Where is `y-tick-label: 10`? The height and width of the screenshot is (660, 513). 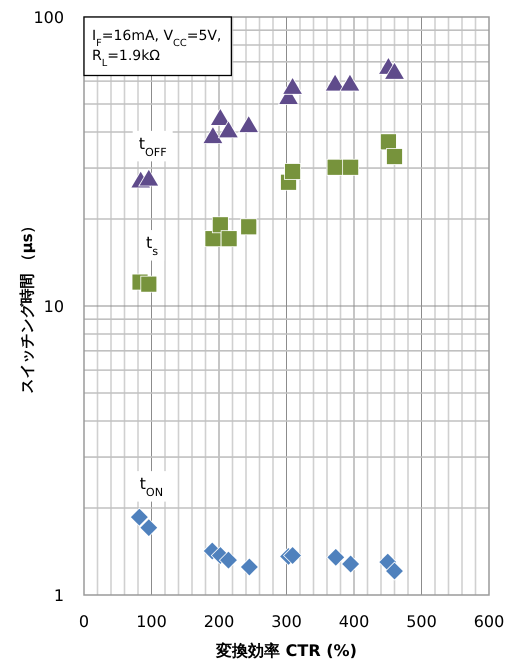
y-tick-label: 10 is located at coordinates (54, 306).